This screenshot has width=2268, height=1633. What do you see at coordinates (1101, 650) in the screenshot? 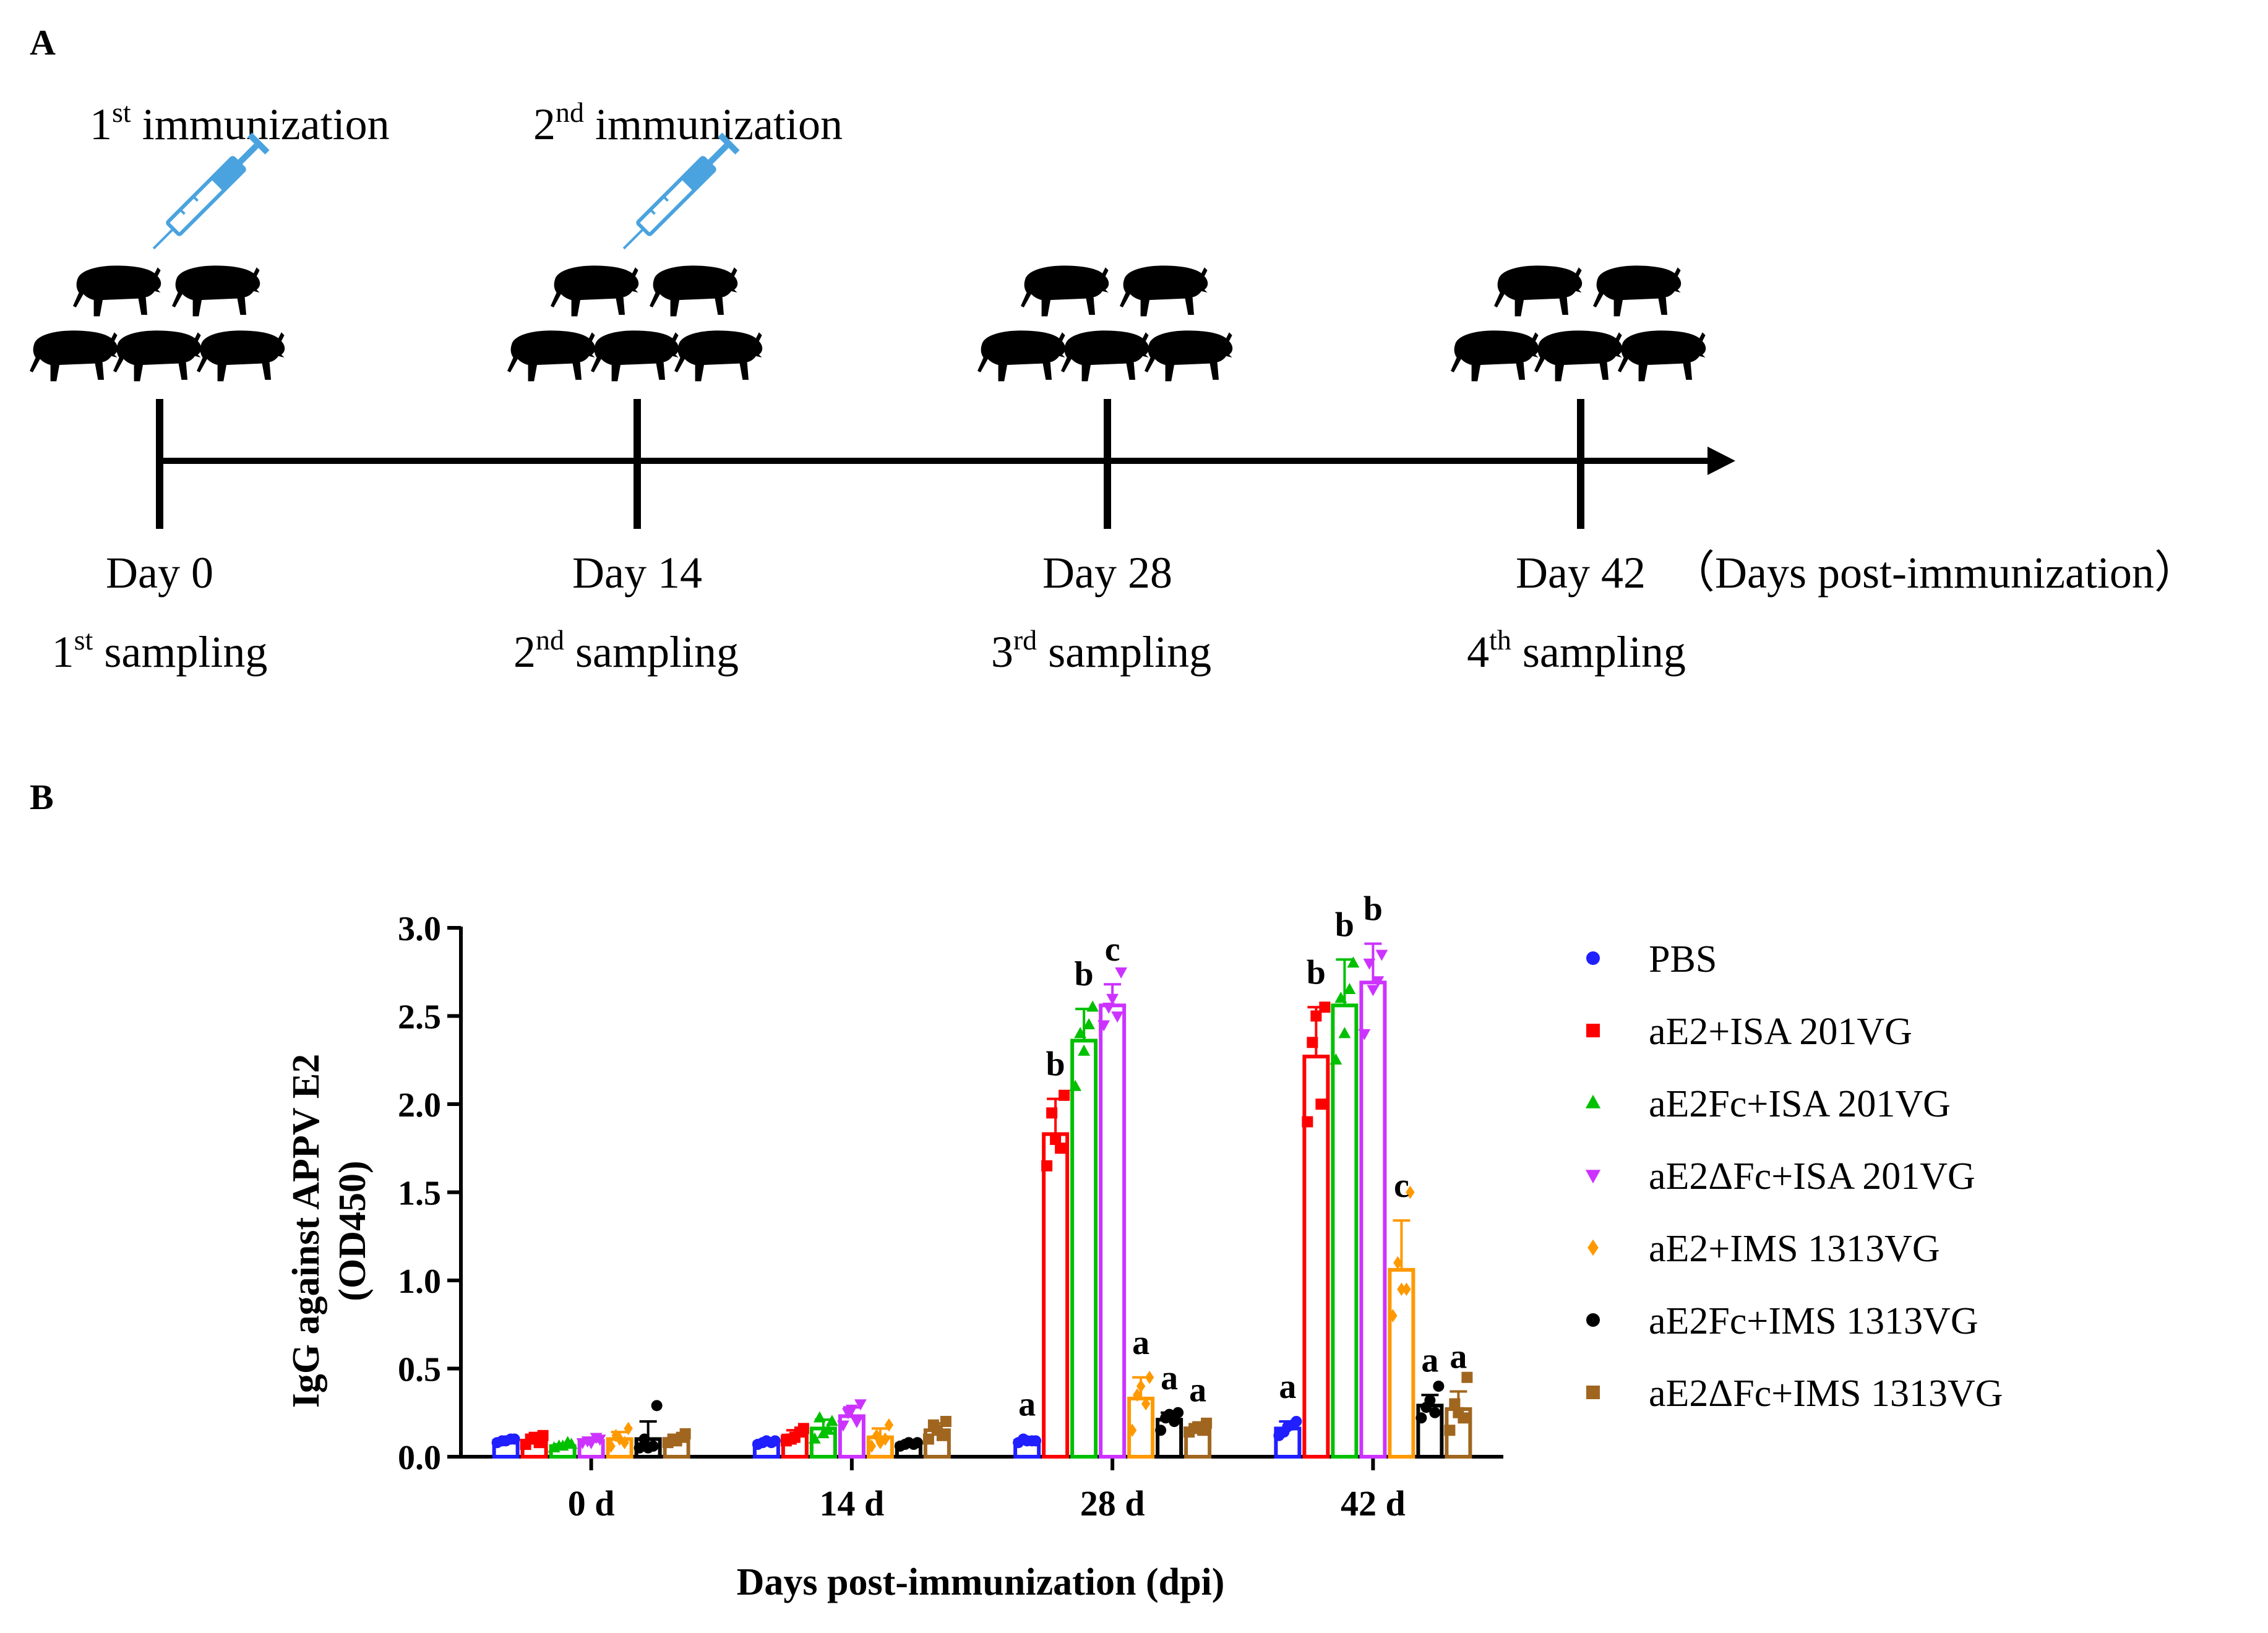
I see `sampling-label: 3rd sampling` at bounding box center [1101, 650].